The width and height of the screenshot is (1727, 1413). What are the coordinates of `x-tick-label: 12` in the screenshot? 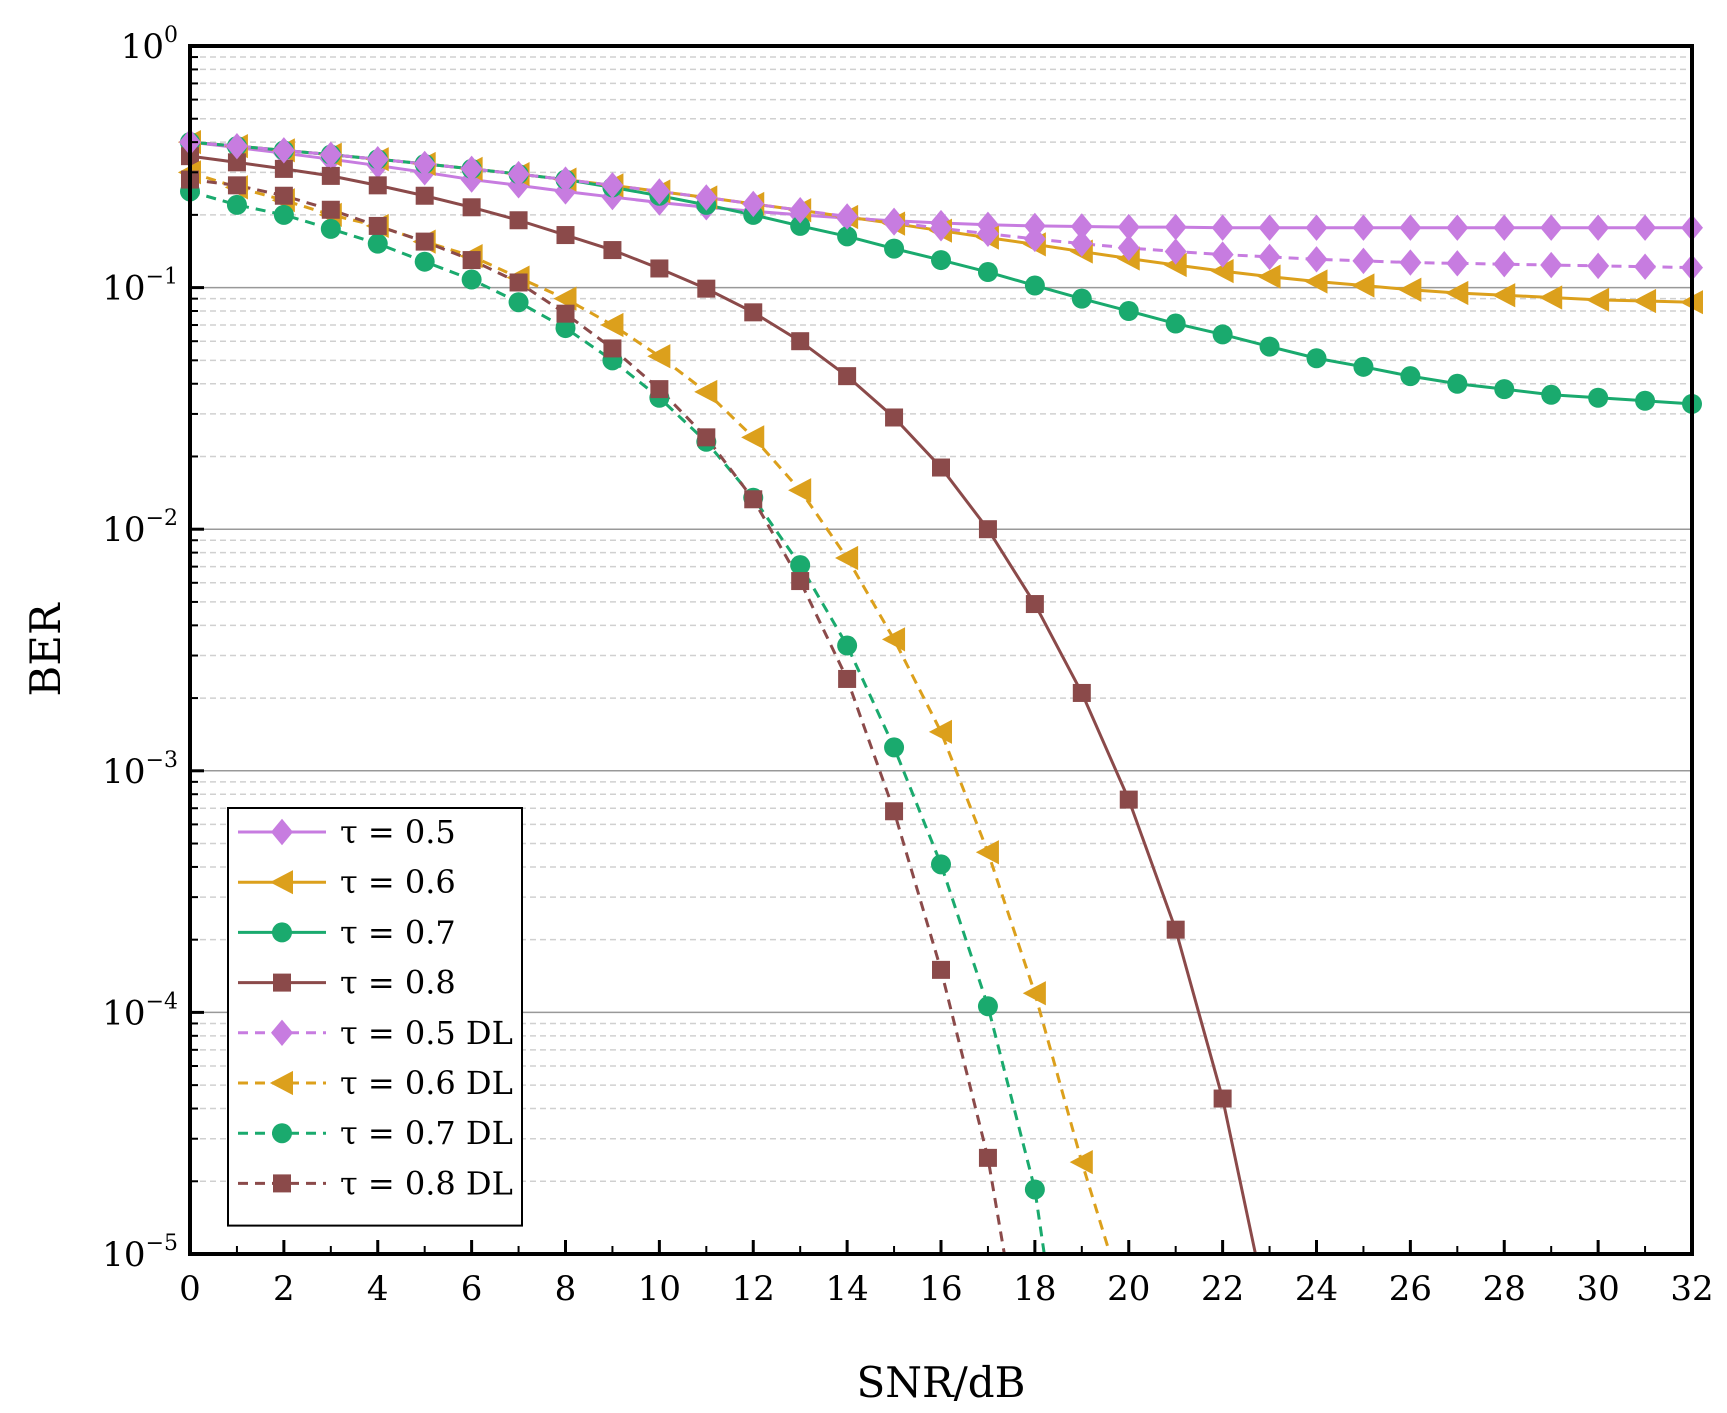 It's located at (753, 1289).